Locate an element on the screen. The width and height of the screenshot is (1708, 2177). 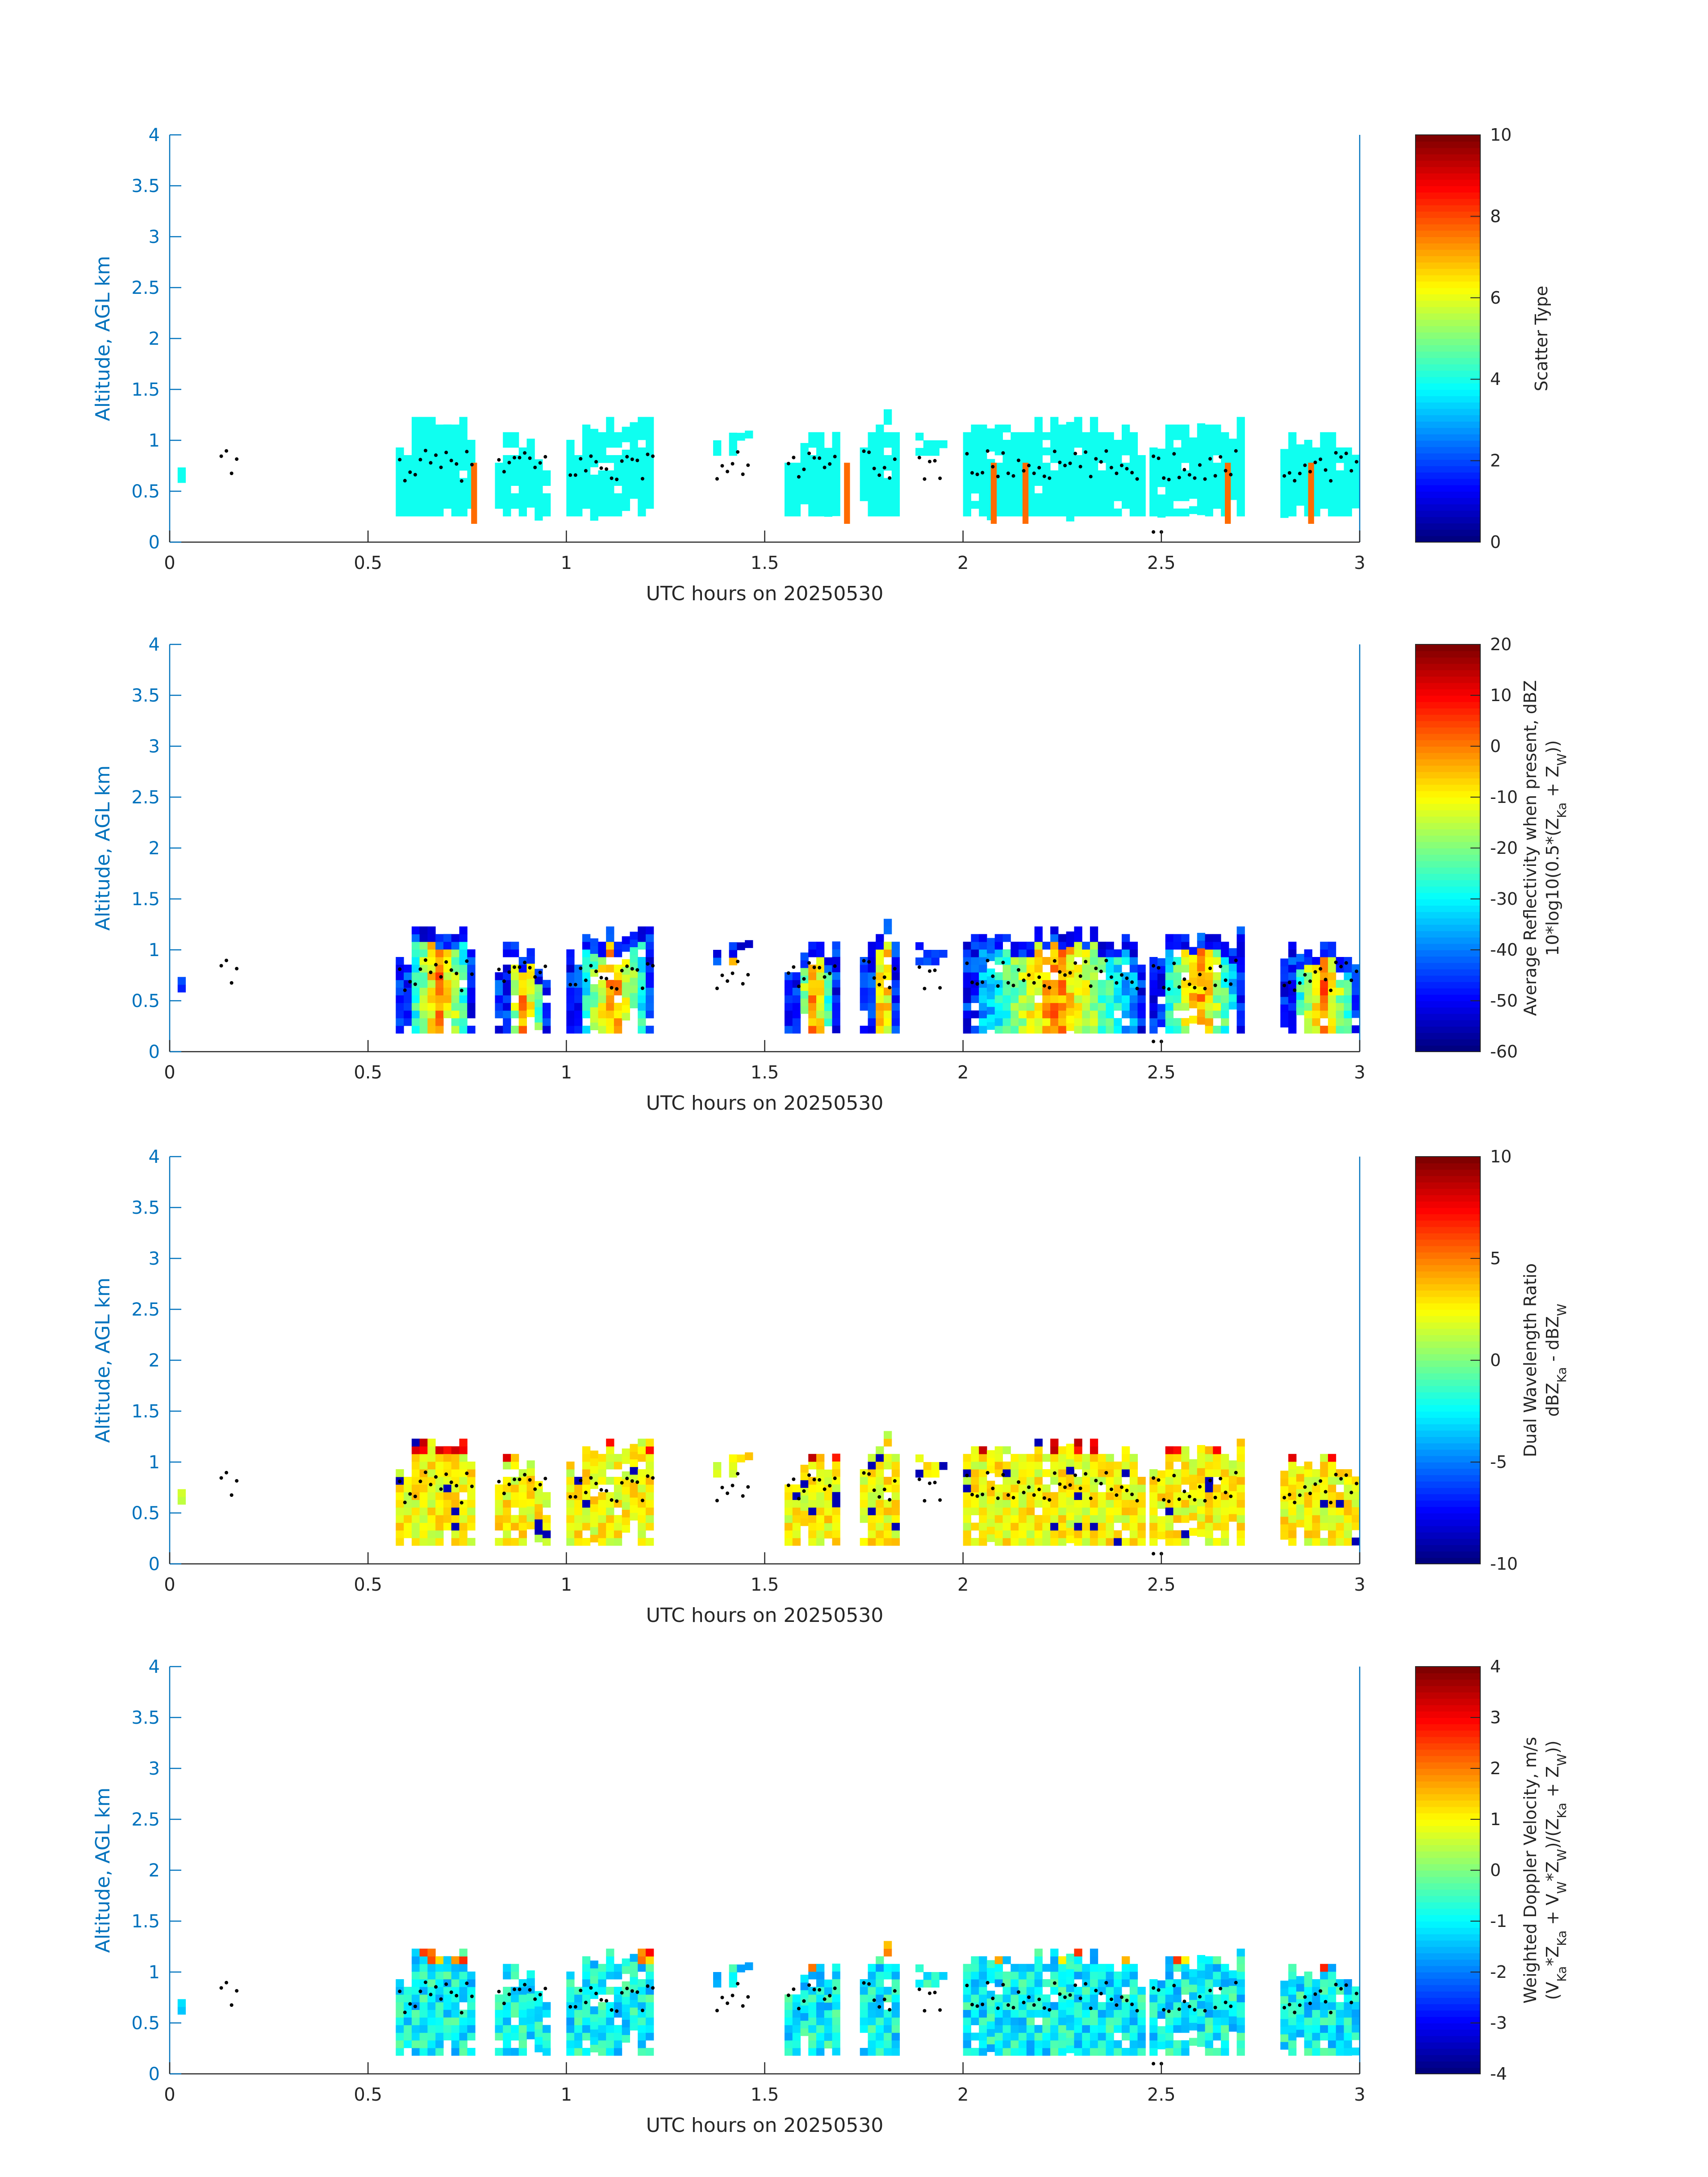
x-tick-label: 0.5 is located at coordinates (368, 1072).